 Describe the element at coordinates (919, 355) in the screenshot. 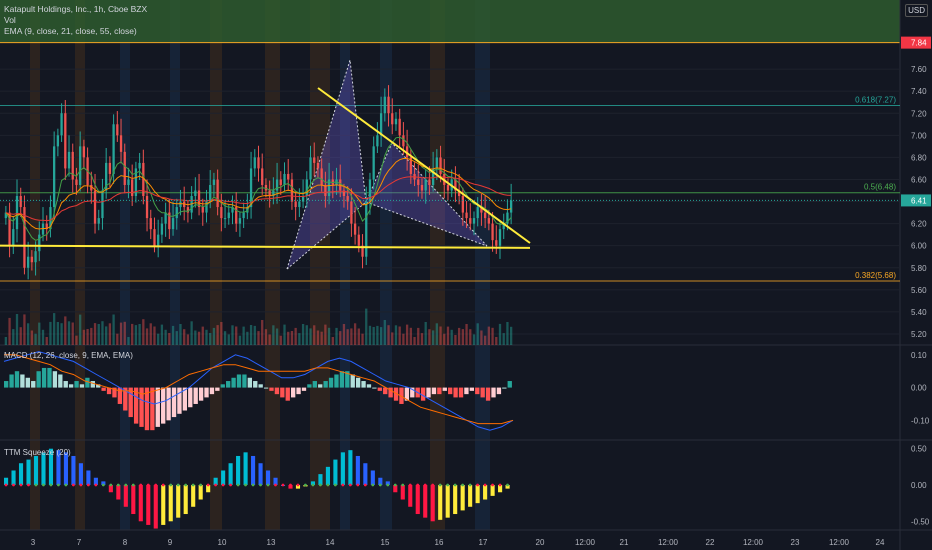

I see `macd-tick-label: 0.10` at that location.